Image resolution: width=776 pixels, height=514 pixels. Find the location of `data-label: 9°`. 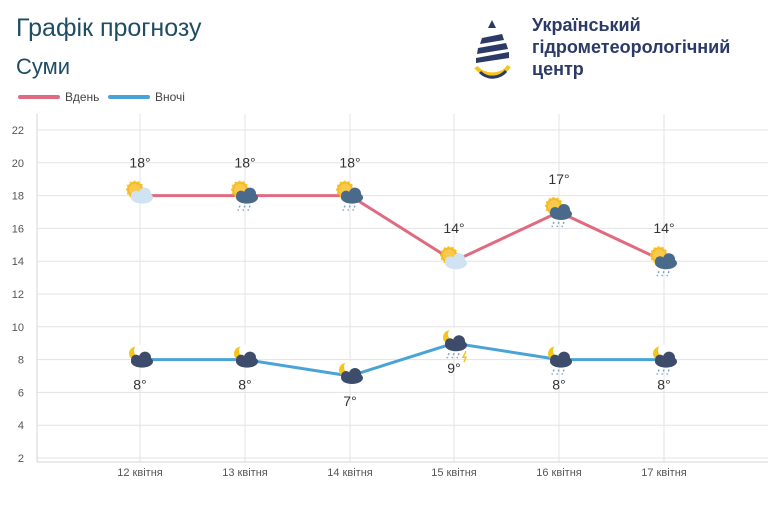

data-label: 9° is located at coordinates (453, 368).